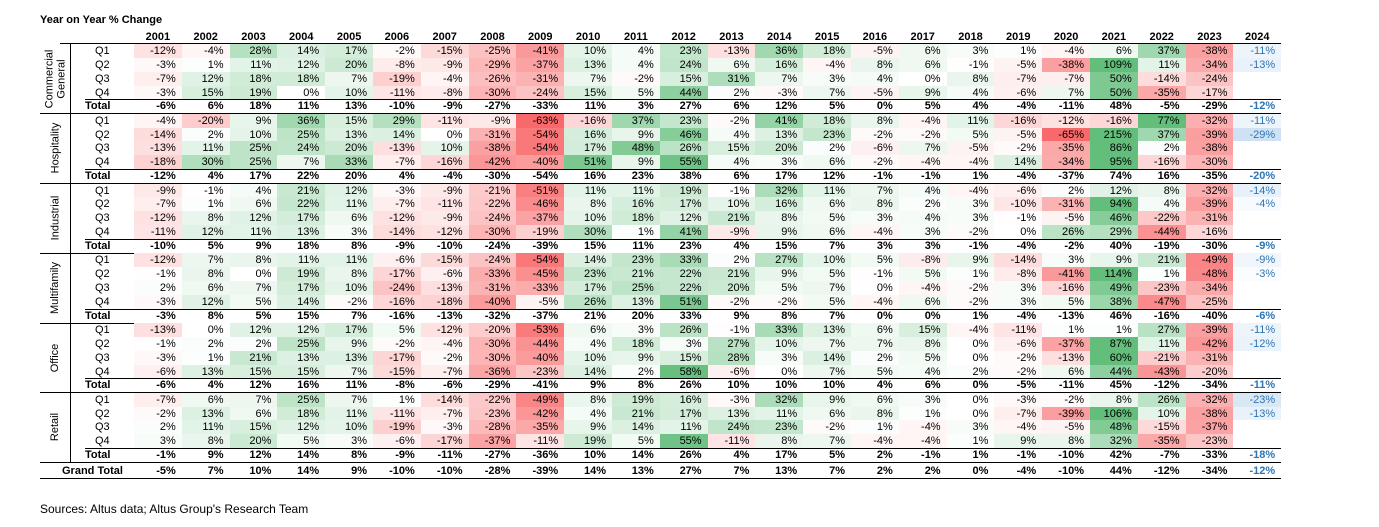  I want to click on value-cell: 5%, so click(253, 301).